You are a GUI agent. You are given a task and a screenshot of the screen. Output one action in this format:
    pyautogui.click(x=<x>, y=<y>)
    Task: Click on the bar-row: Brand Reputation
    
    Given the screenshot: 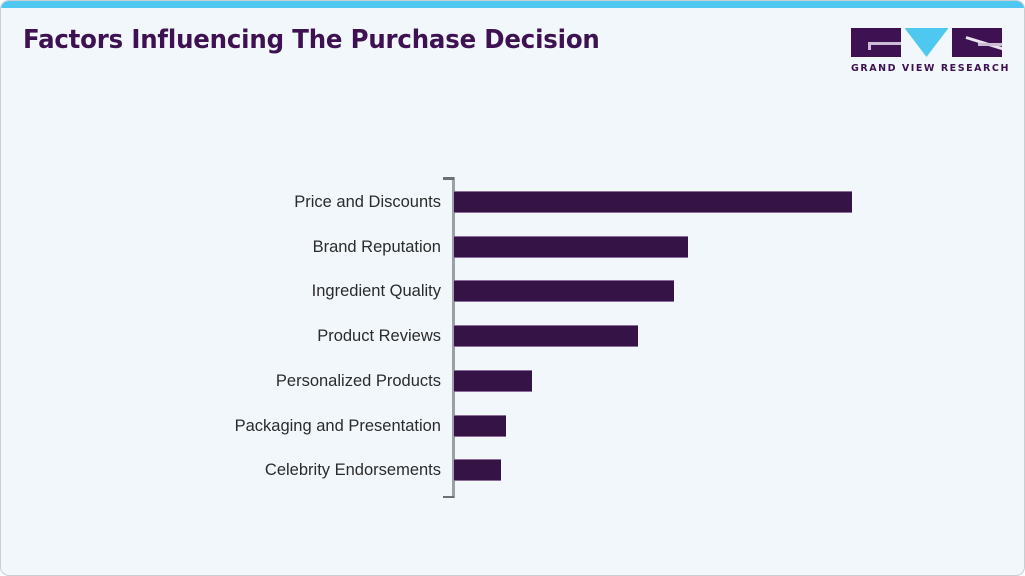 What is the action you would take?
    pyautogui.click(x=512, y=246)
    